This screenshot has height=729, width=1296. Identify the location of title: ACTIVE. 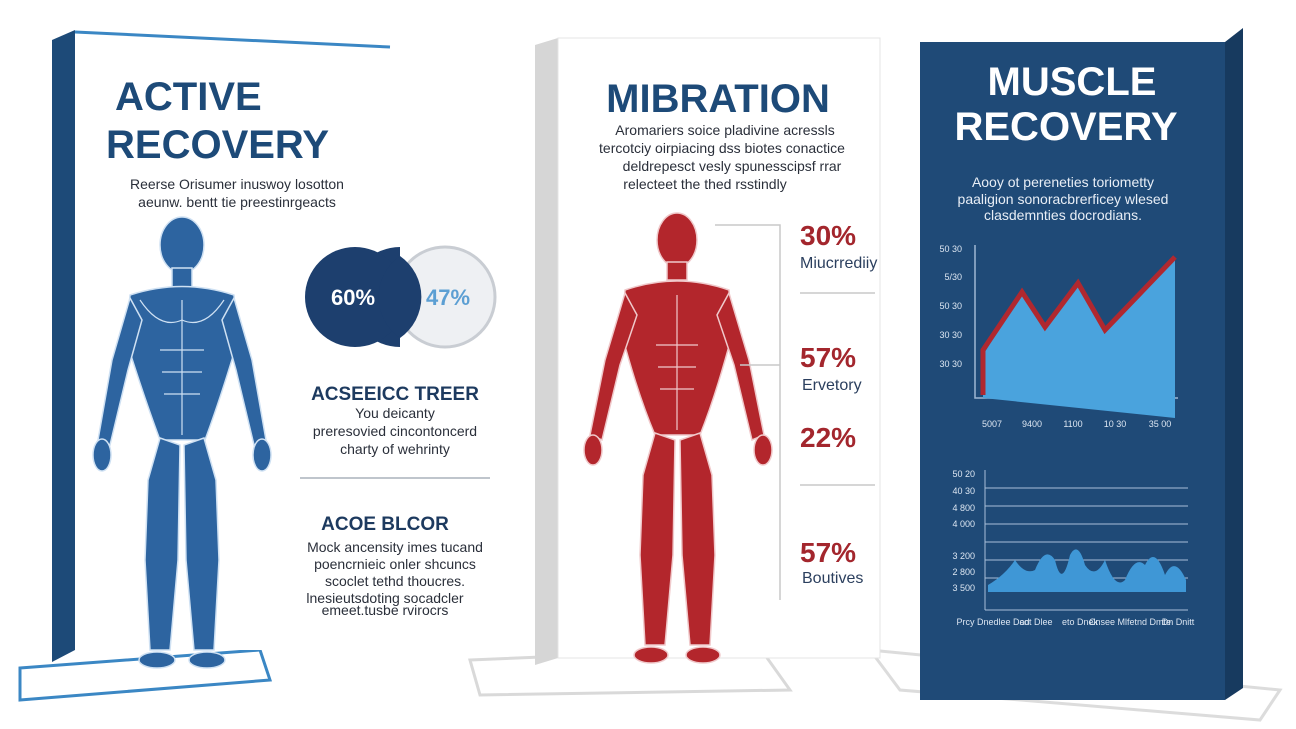
(188, 97).